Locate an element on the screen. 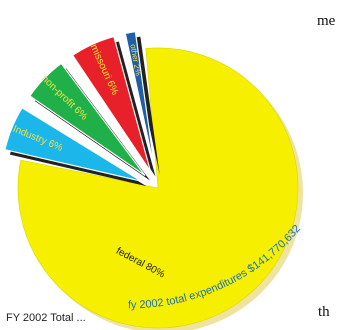 Image resolution: width=349 pixels, height=330 pixels. body-text-fragment-me: me is located at coordinates (326, 21).